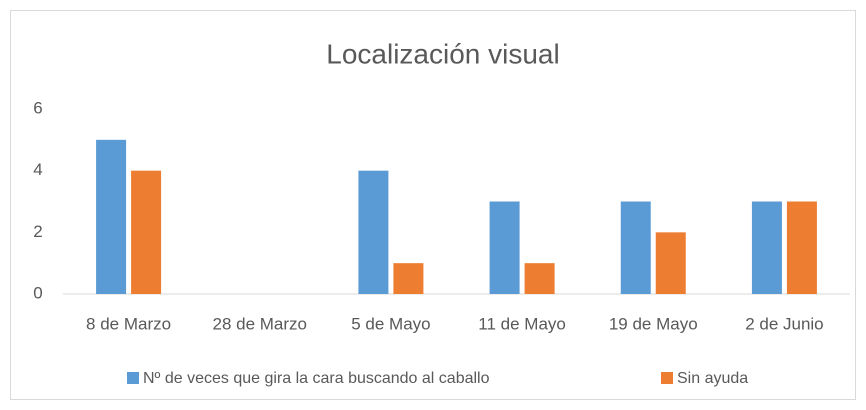 Image resolution: width=866 pixels, height=410 pixels. Describe the element at coordinates (260, 323) in the screenshot. I see `x-tick-label: 28 de Marzo` at that location.